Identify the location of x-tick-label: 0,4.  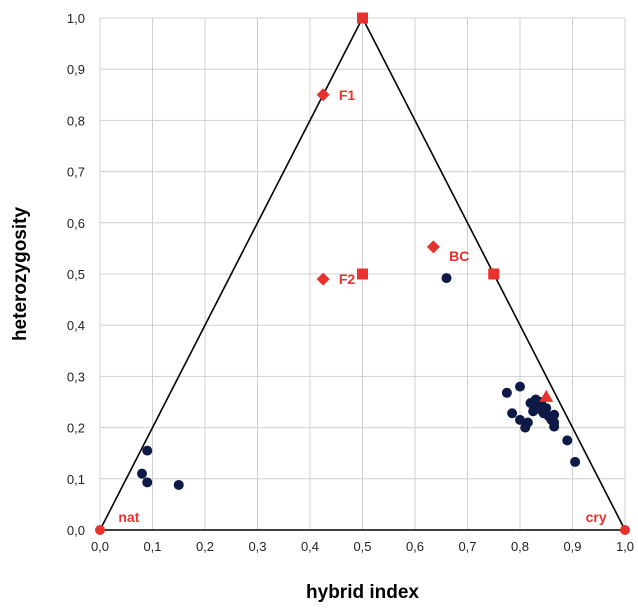
(310, 546).